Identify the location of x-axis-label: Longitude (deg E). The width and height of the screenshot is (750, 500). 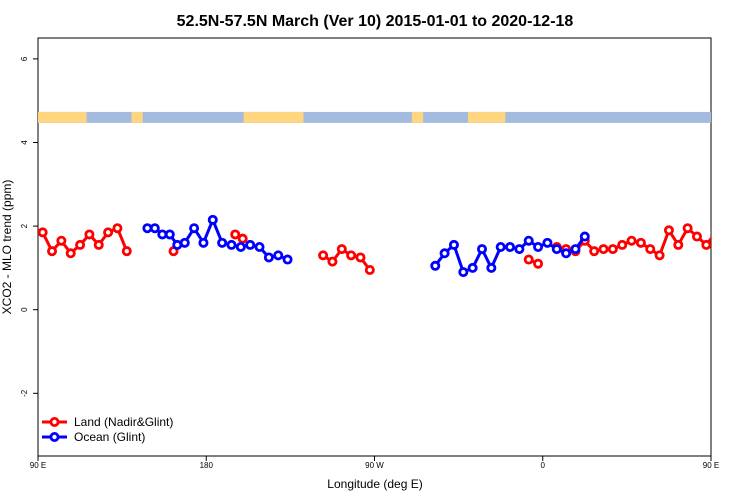
(374, 484).